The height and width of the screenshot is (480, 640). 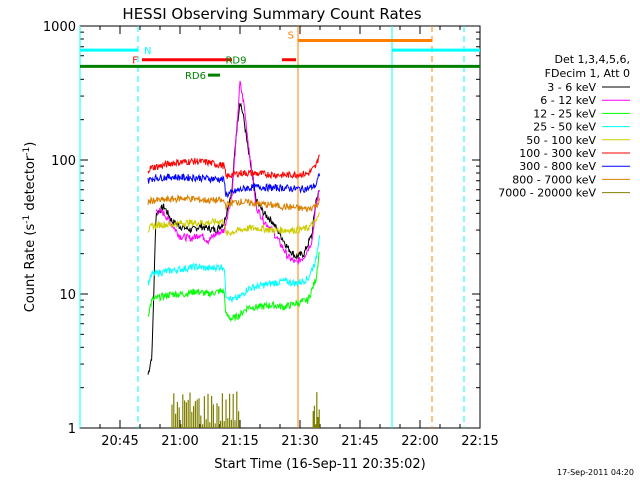 I want to click on chart-title: HESSI Observing Summary Count Rates, so click(x=271, y=14).